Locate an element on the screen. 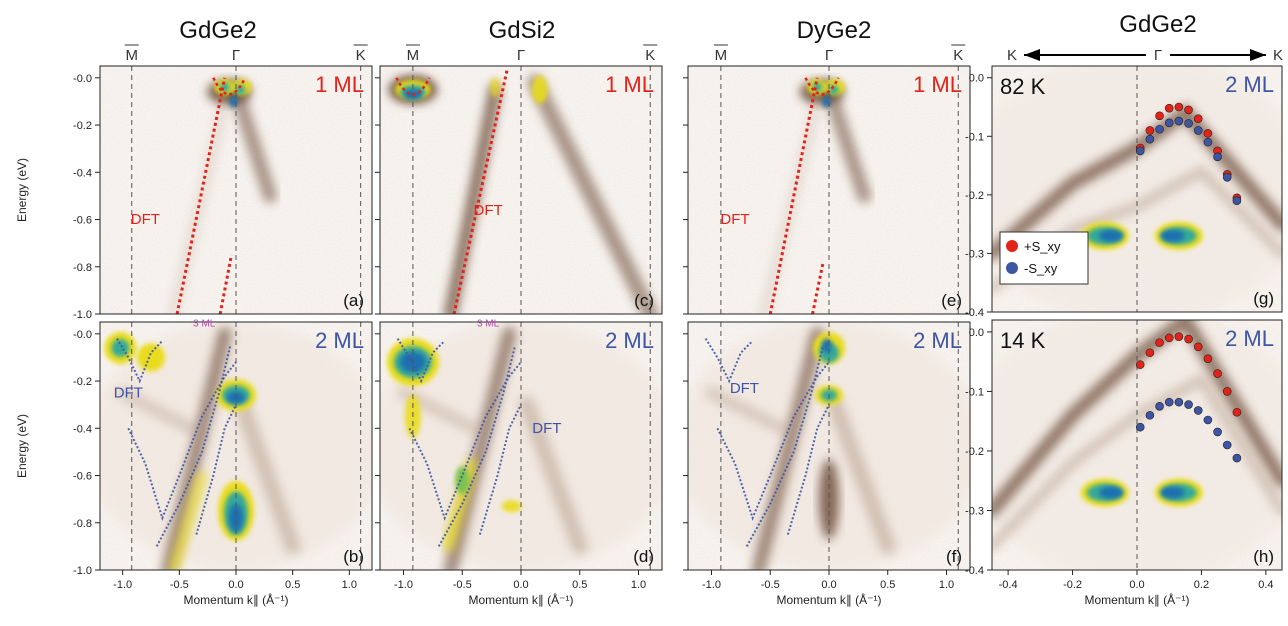 This screenshot has width=1288, height=626. column-title-gdsi2: GdSi2 is located at coordinates (522, 30).